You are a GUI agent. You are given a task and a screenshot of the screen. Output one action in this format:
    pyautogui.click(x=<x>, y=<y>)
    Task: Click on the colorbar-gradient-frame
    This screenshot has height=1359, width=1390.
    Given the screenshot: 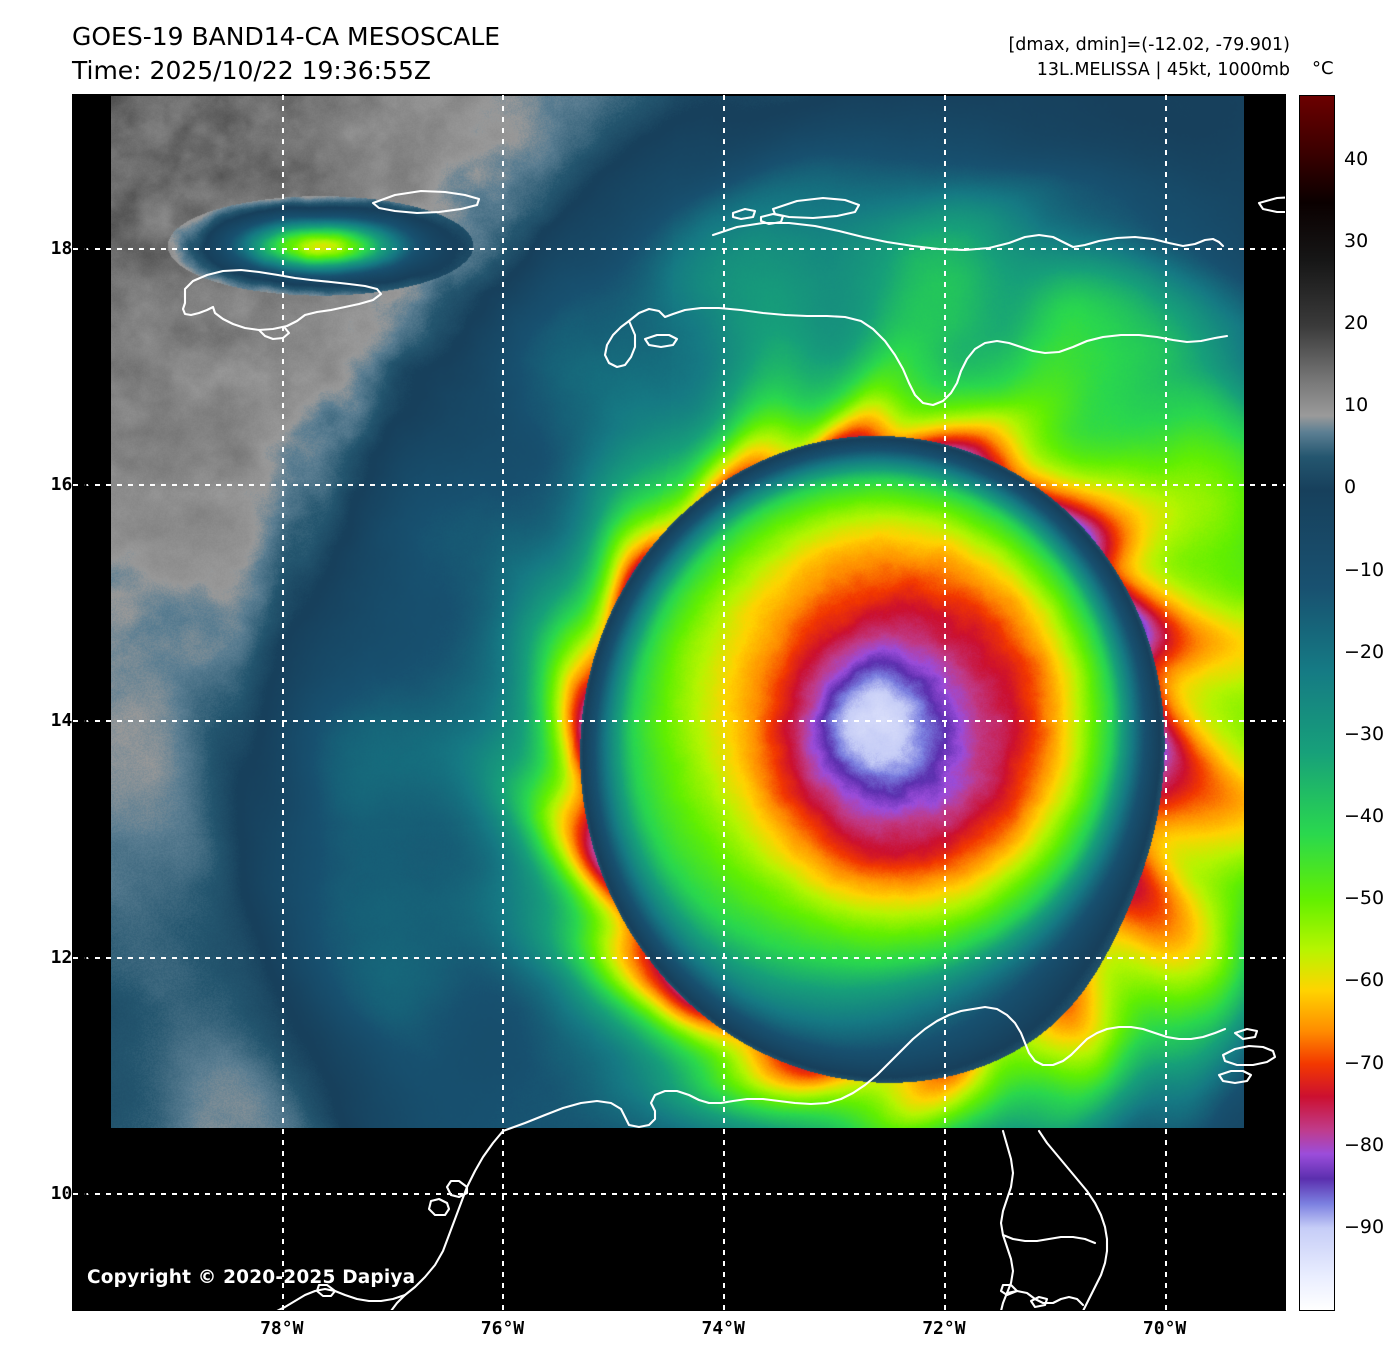 What is the action you would take?
    pyautogui.click(x=1317, y=703)
    